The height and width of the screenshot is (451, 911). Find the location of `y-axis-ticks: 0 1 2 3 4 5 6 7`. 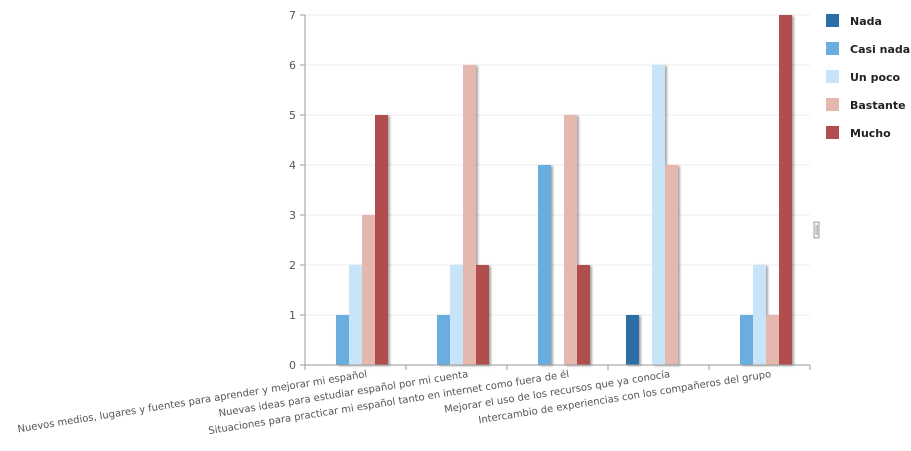

y-axis-ticks: 0 1 2 3 4 5 6 7 is located at coordinates (297, 190).